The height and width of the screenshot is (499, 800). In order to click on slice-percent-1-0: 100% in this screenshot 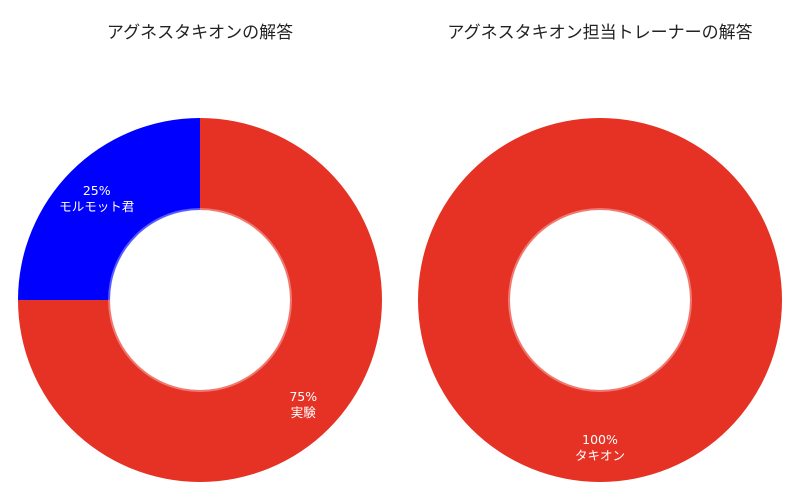, I will do `click(600, 439)`.